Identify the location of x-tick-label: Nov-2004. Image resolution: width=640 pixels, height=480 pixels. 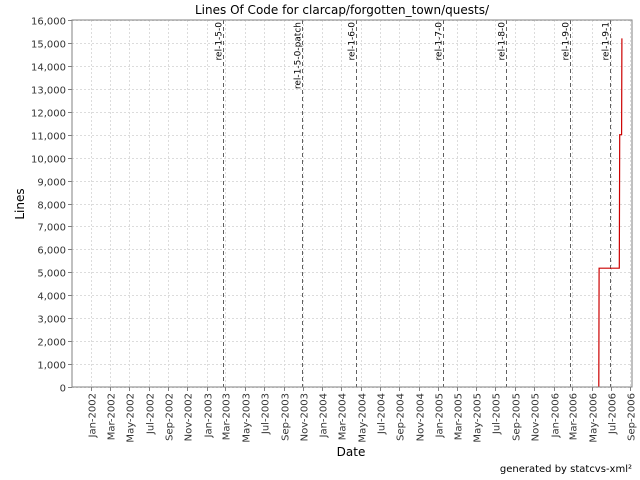
(421, 417).